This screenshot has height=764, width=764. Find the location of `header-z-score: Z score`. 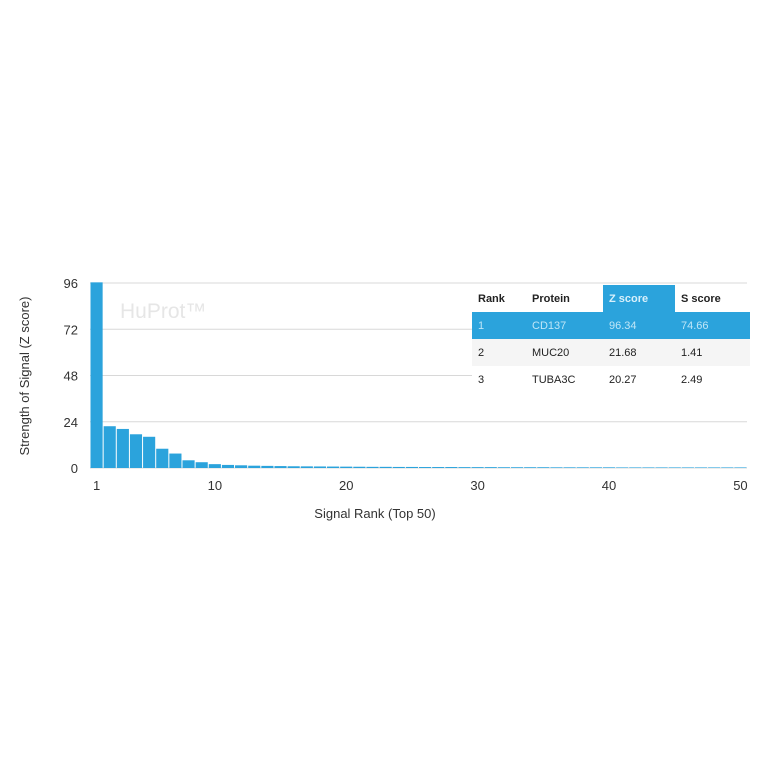

header-z-score: Z score is located at coordinates (639, 298).